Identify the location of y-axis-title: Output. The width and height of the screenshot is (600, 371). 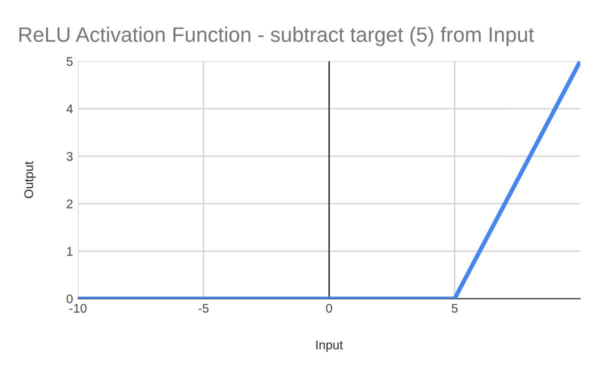
(30, 179).